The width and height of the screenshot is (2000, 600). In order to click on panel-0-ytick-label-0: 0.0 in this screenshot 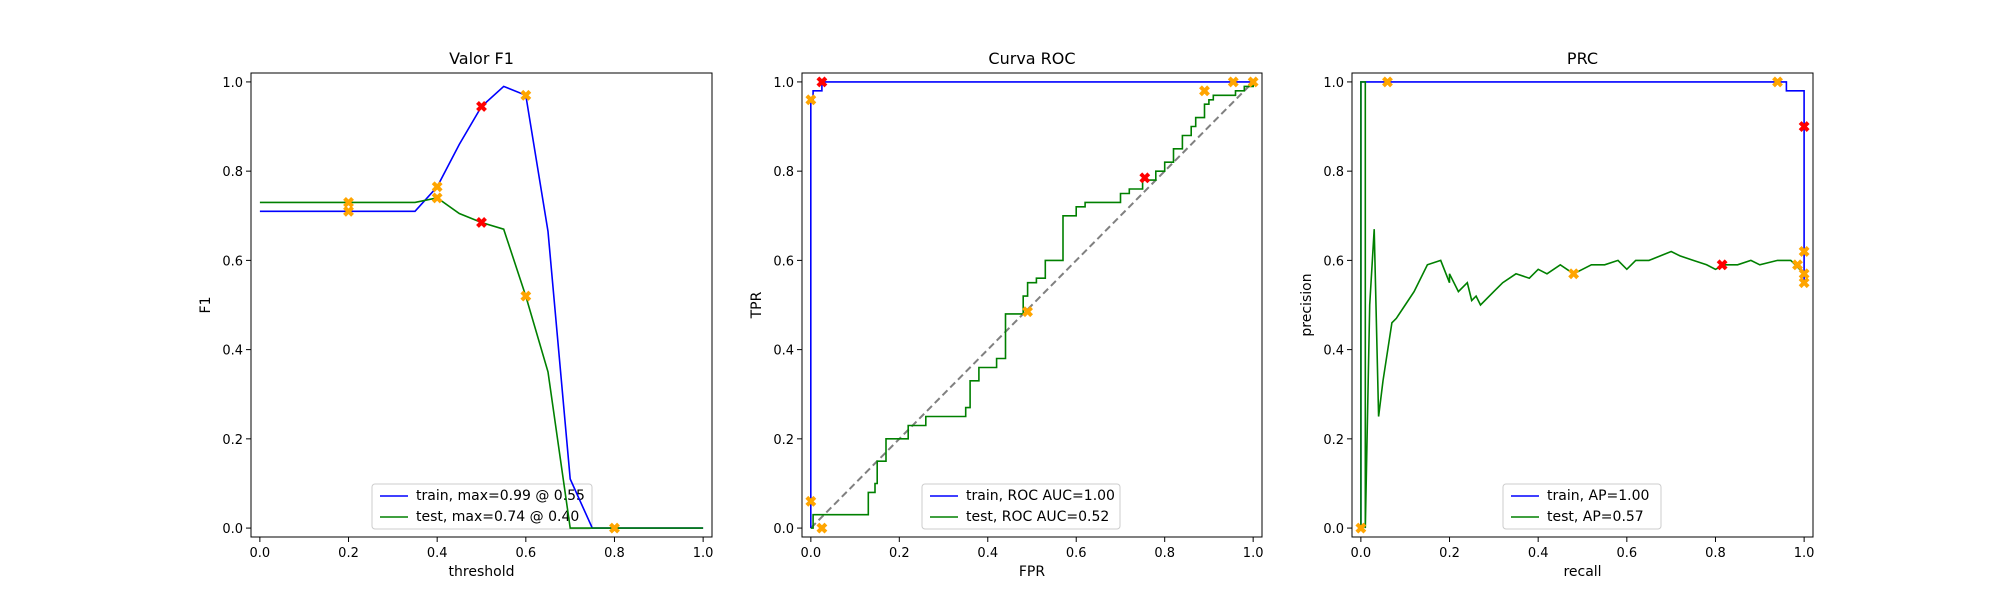, I will do `click(232, 529)`.